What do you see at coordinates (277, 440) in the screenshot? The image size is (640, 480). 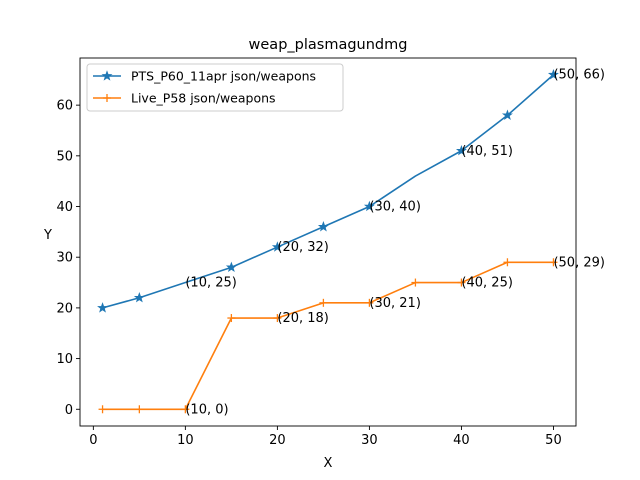 I see `x-tick-label: 20` at bounding box center [277, 440].